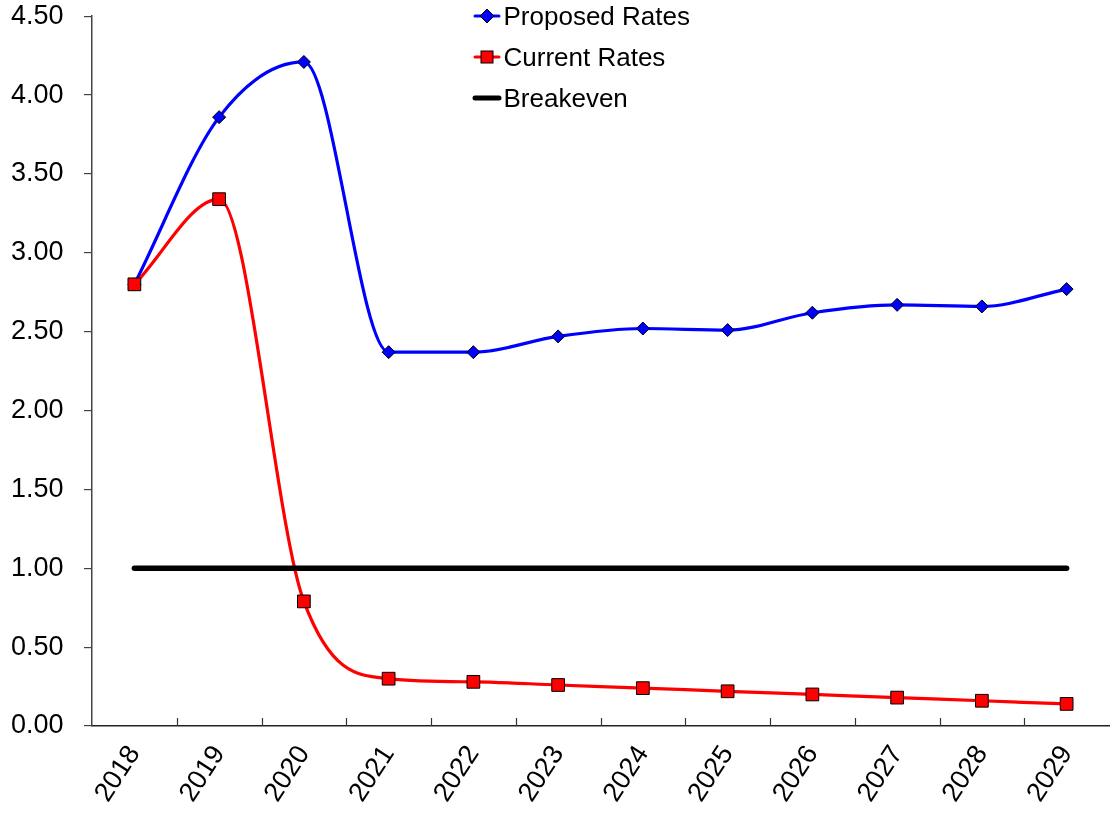 The width and height of the screenshot is (1119, 816). What do you see at coordinates (37, 408) in the screenshot?
I see `y-tick-label: 2.00` at bounding box center [37, 408].